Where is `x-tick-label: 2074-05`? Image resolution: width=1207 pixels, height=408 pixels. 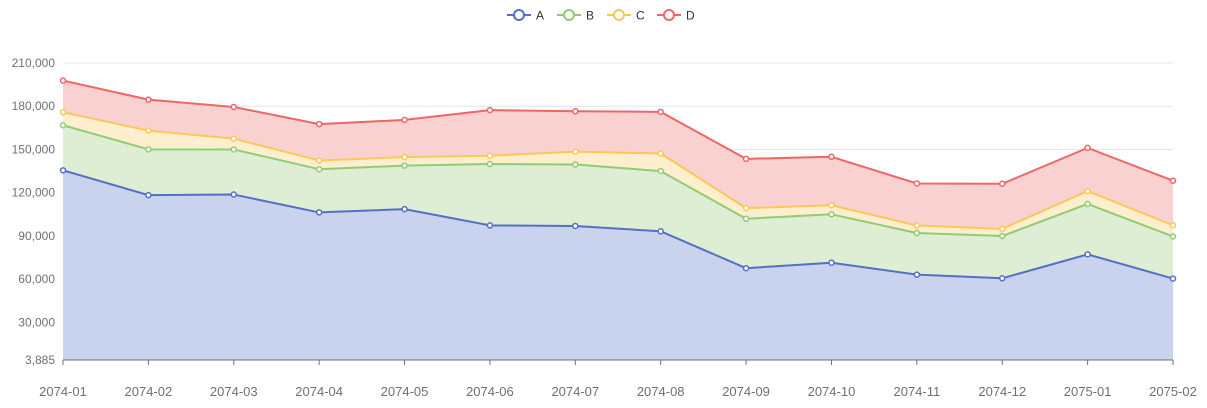
x-tick-label: 2074-05 is located at coordinates (405, 391).